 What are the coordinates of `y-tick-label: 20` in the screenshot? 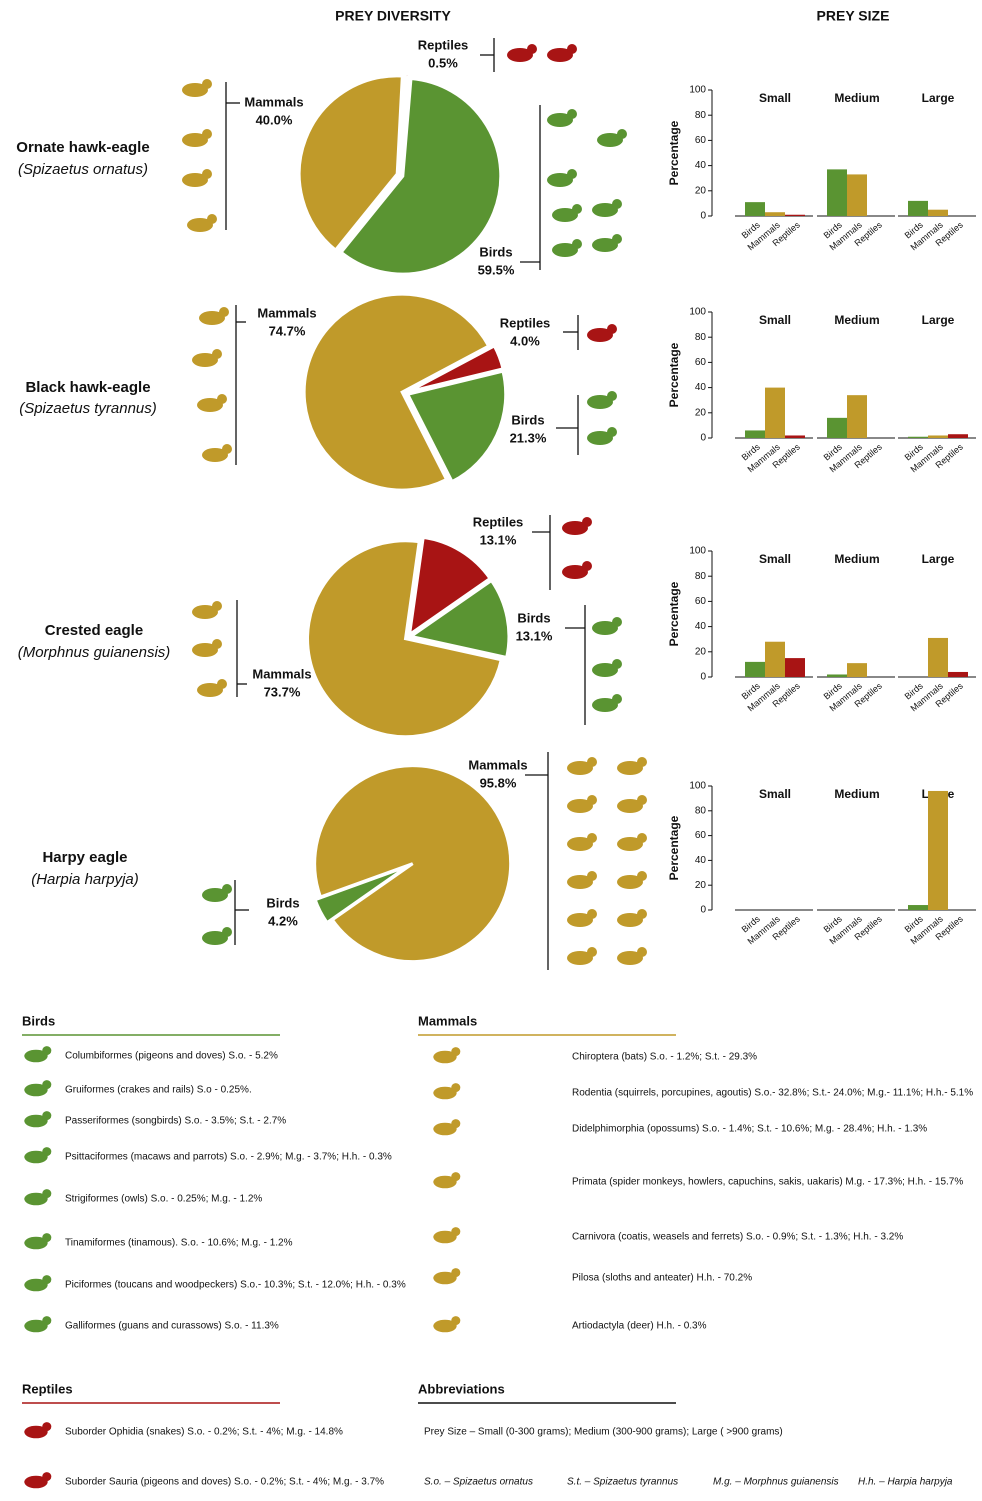 It's located at (701, 651).